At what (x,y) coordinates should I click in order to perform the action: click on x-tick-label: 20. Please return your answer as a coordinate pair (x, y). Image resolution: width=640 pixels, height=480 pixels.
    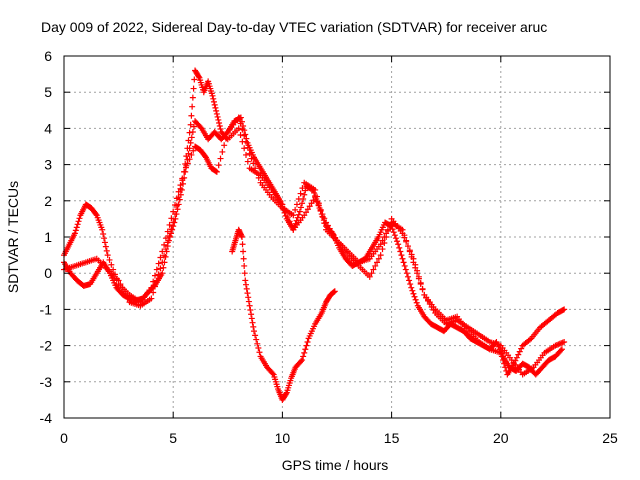
    Looking at the image, I should click on (501, 438).